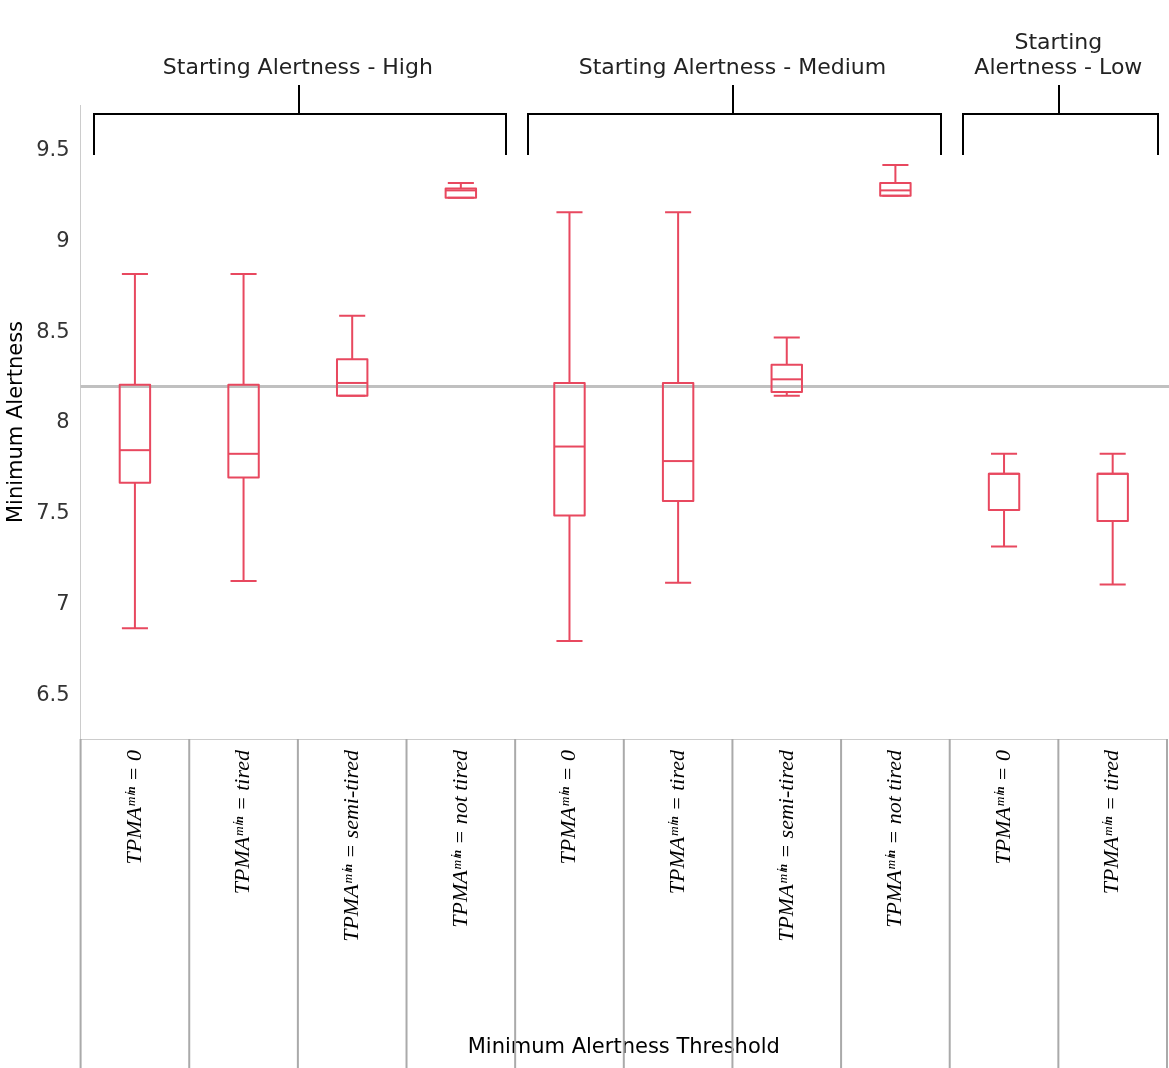 Image resolution: width=1169 pixels, height=1068 pixels. Describe the element at coordinates (623, 1045) in the screenshot. I see `x-axis-title: Minimum Alertness Threshold` at that location.